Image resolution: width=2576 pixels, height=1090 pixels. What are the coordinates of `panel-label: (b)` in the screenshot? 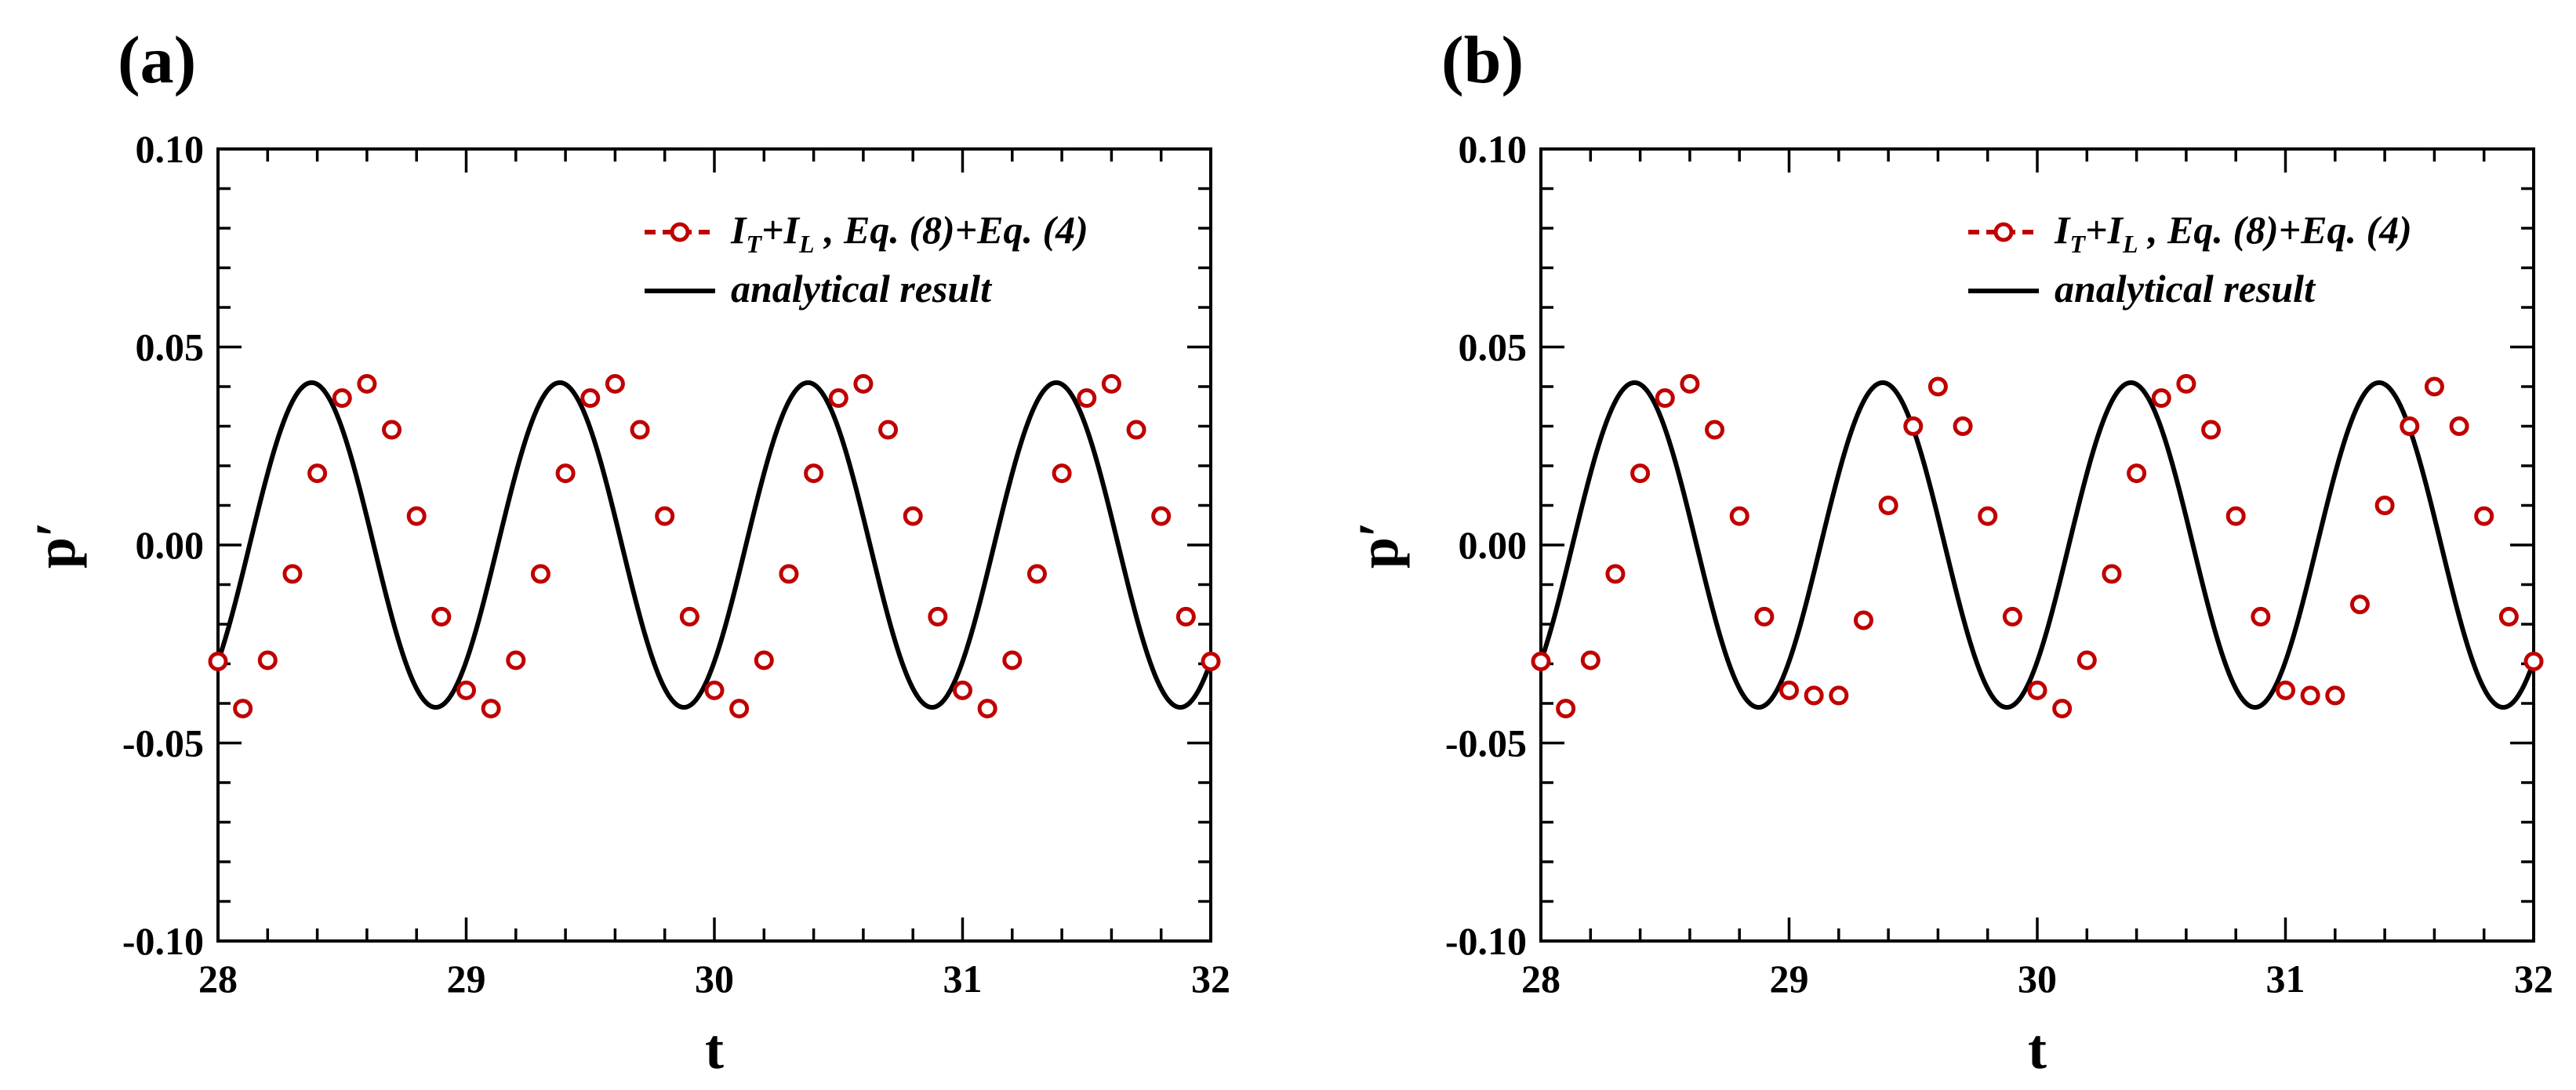 It's located at (1482, 59).